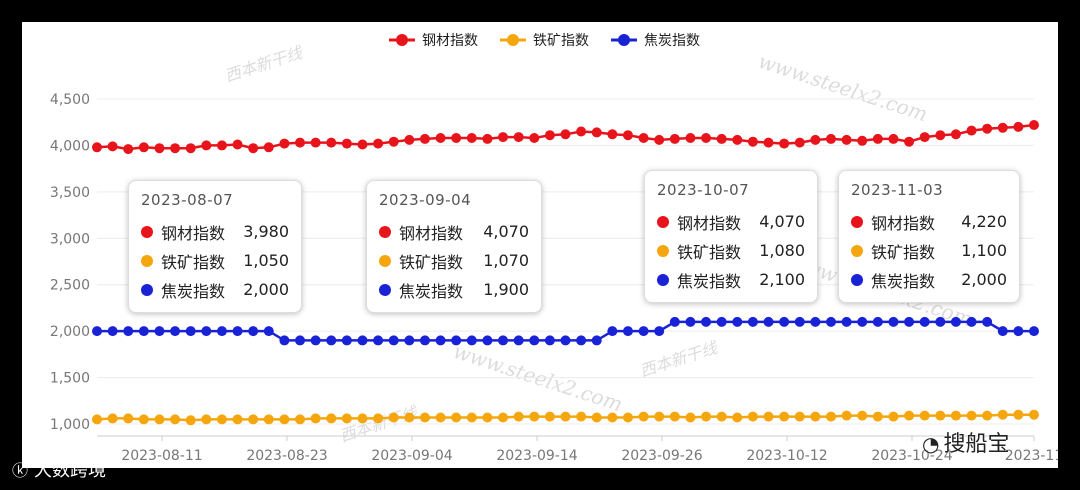 The width and height of the screenshot is (1080, 490). Describe the element at coordinates (655, 41) in the screenshot. I see `legend-item: 焦炭指数` at that location.